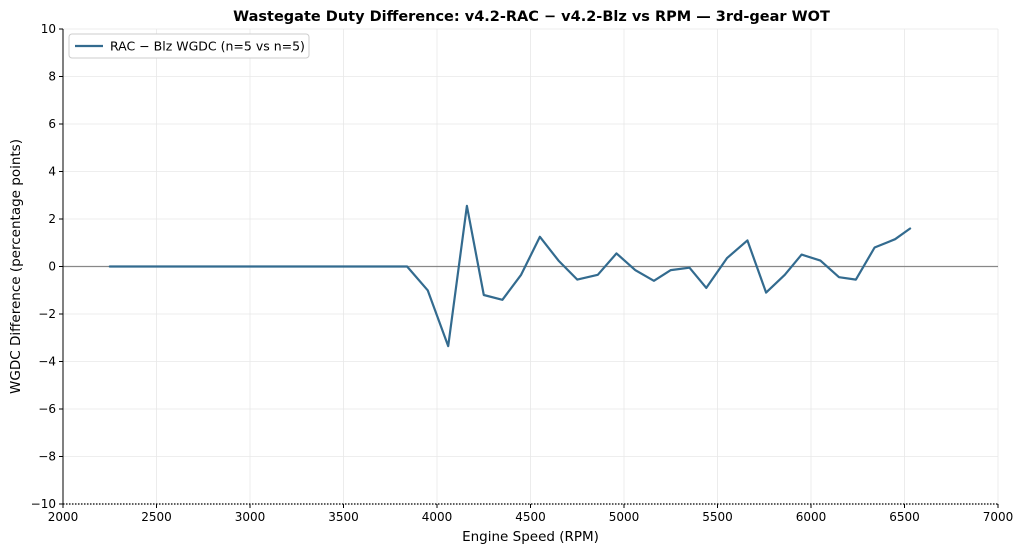 The height and width of the screenshot is (554, 1024). What do you see at coordinates (904, 517) in the screenshot?
I see `x-tick-label: 6500` at bounding box center [904, 517].